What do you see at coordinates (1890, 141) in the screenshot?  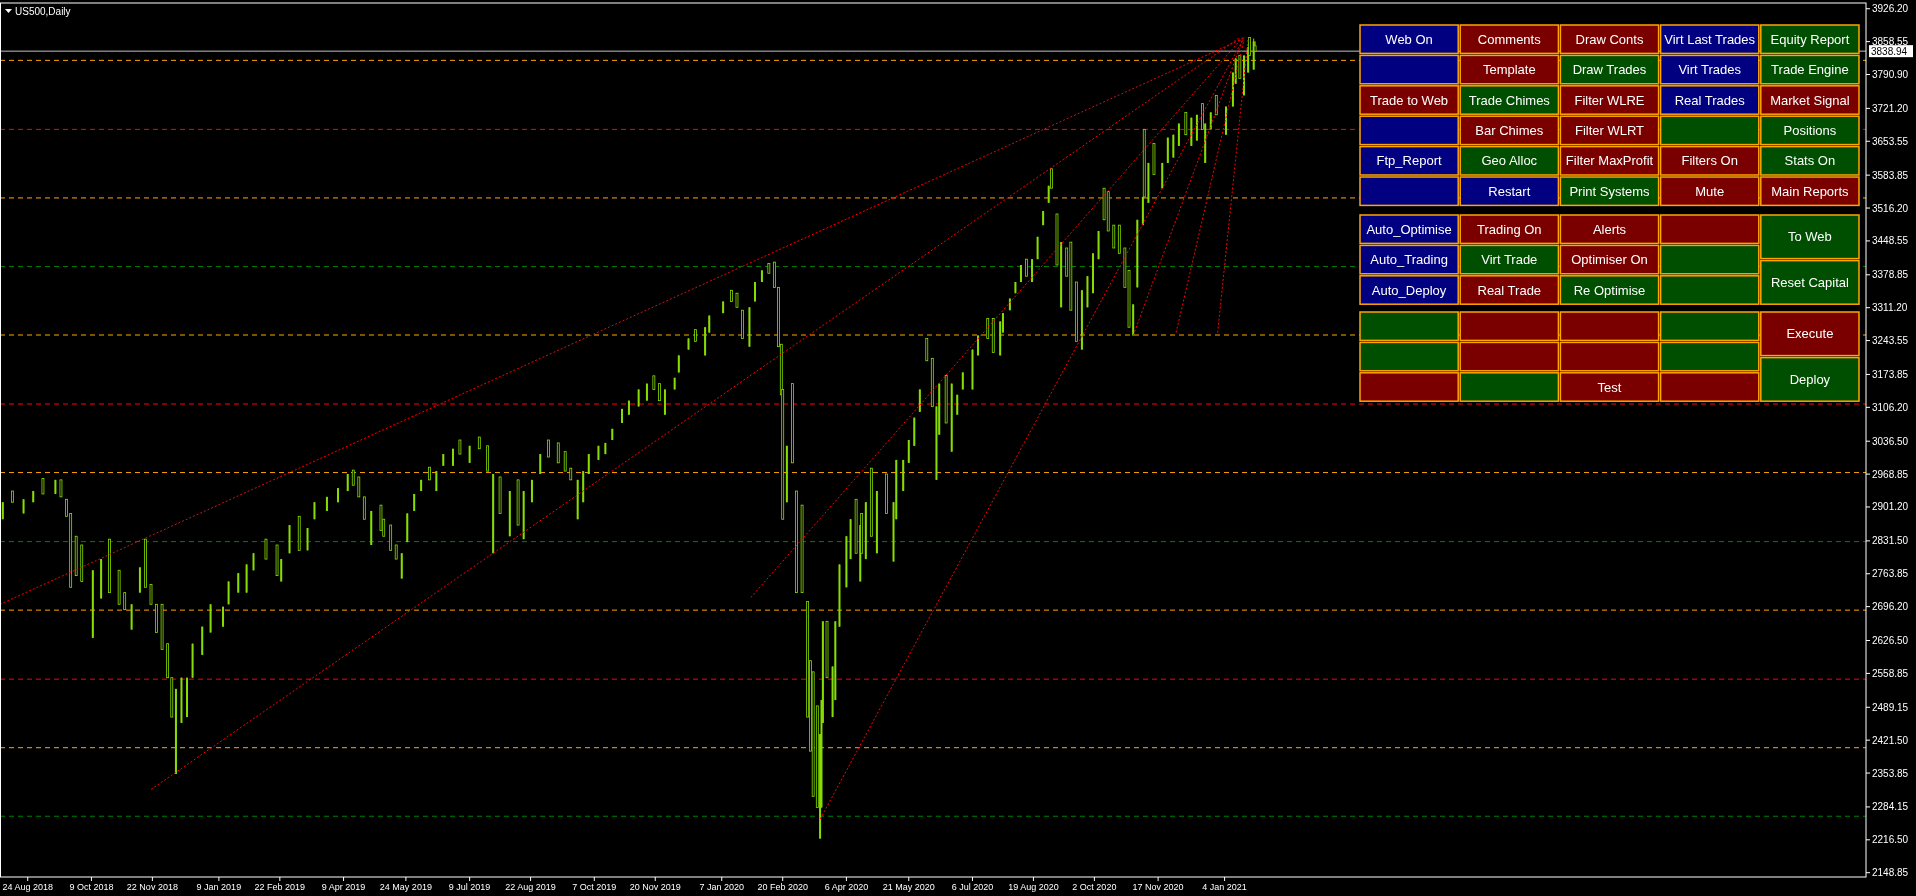 I see `y-tick-label: 3653.55` at bounding box center [1890, 141].